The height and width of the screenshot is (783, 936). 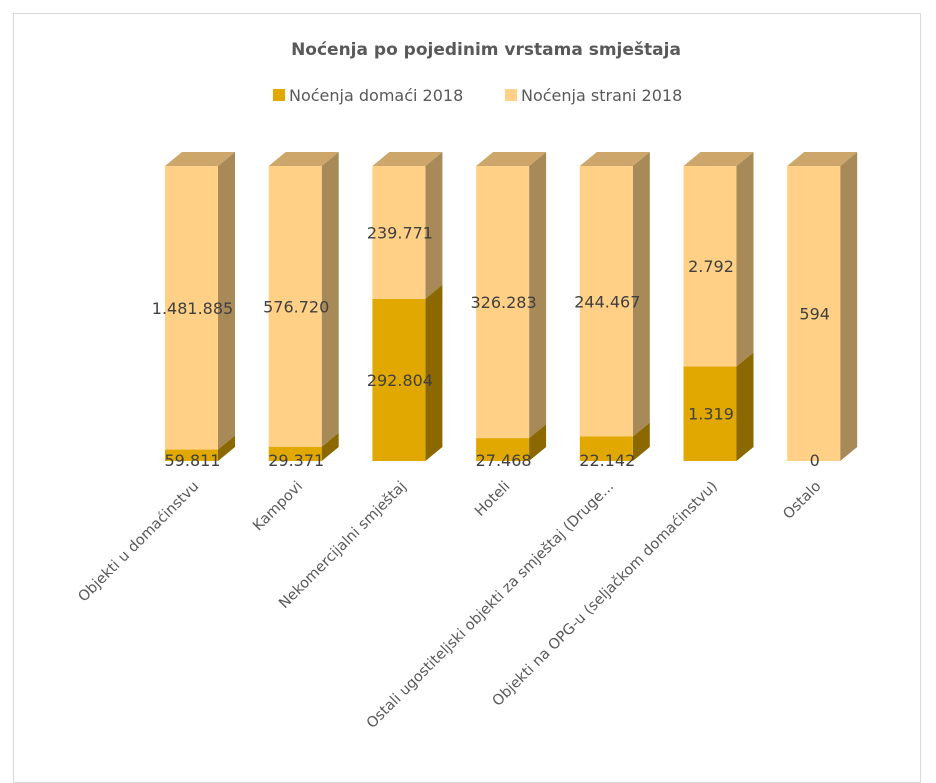 I want to click on x-tick-label-3: Hoteli, so click(x=492, y=499).